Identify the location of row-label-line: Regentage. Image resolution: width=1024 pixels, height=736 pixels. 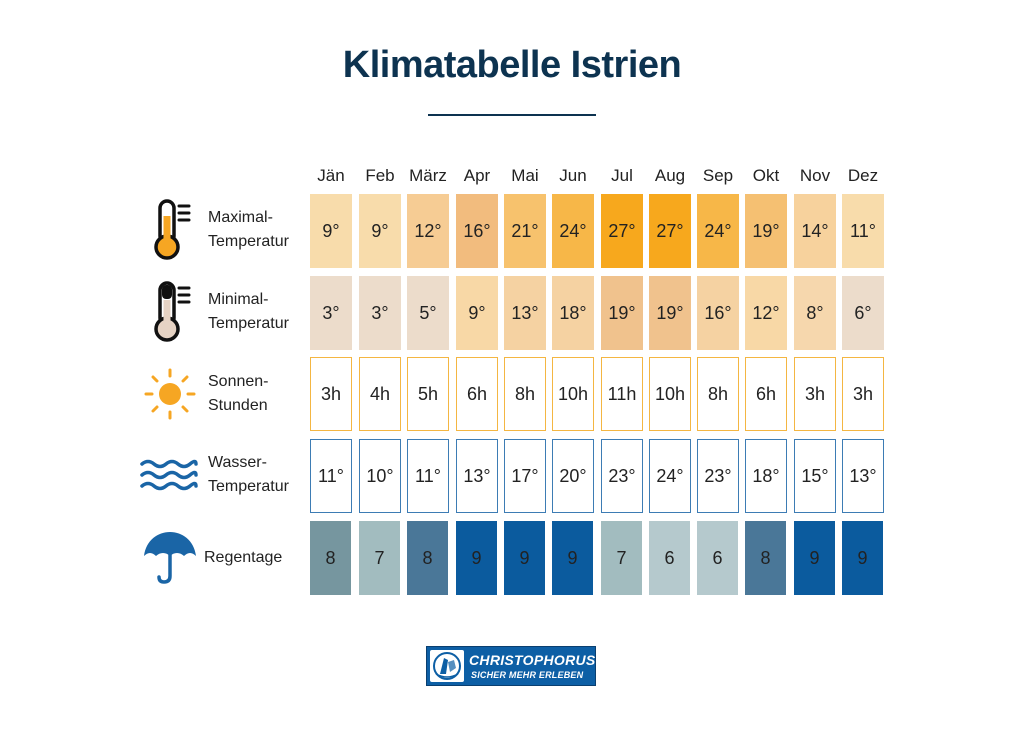
(243, 557).